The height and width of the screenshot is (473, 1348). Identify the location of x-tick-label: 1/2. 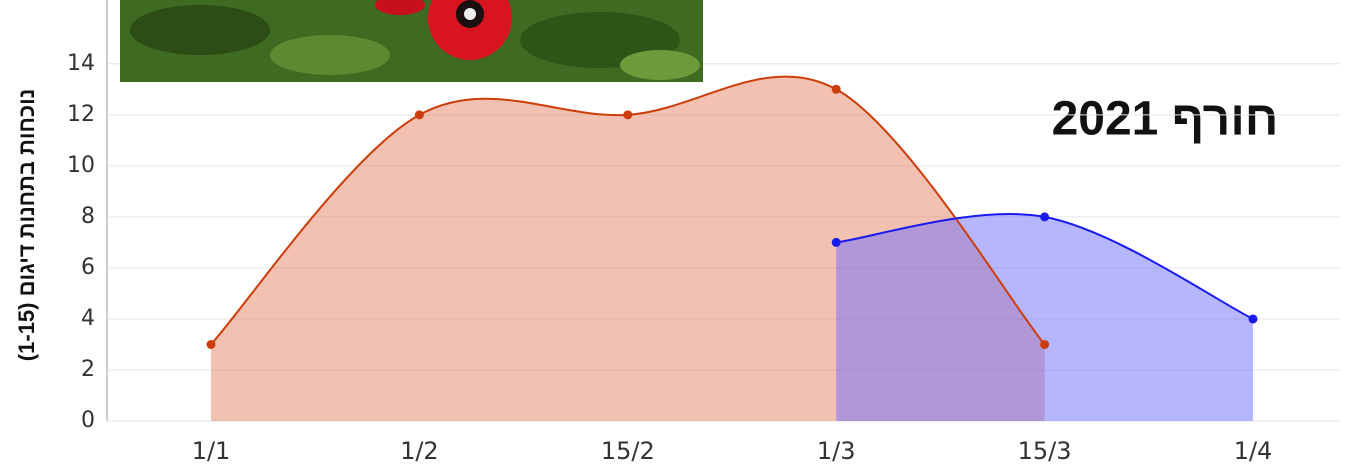
(419, 451).